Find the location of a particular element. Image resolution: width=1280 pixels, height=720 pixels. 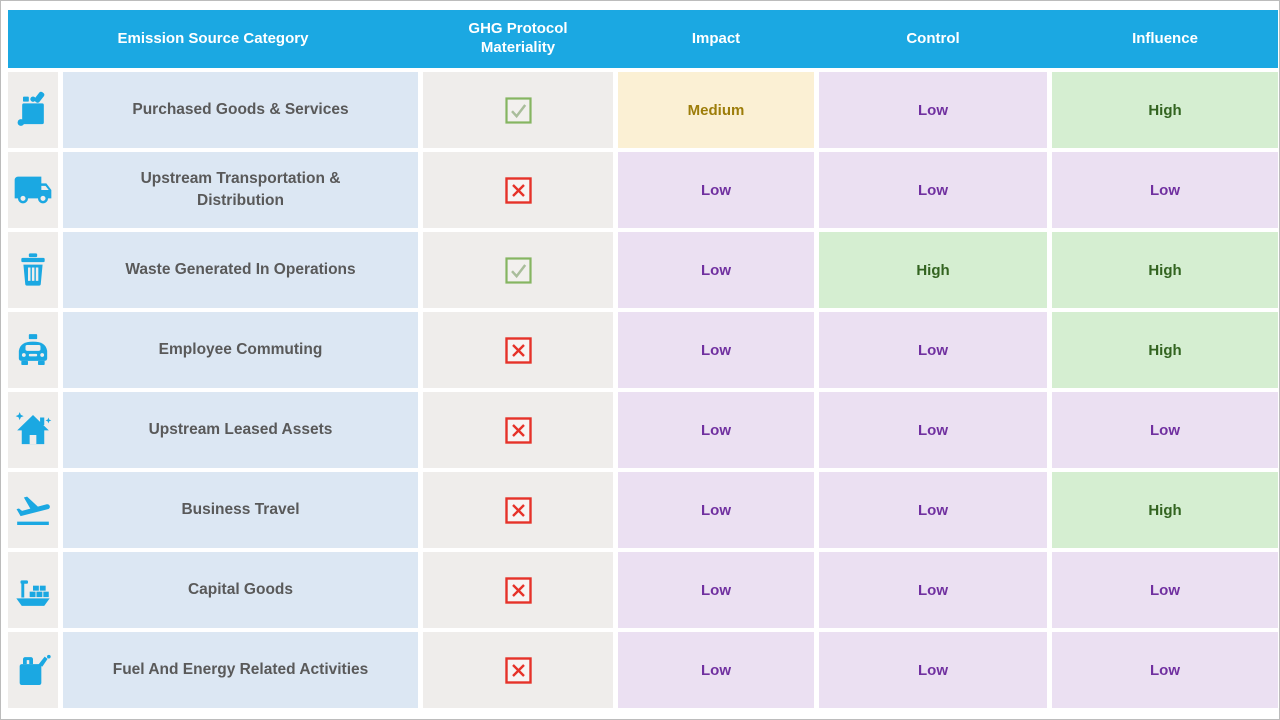

category-label: Fuel And Energy Related Activities is located at coordinates (240, 670).